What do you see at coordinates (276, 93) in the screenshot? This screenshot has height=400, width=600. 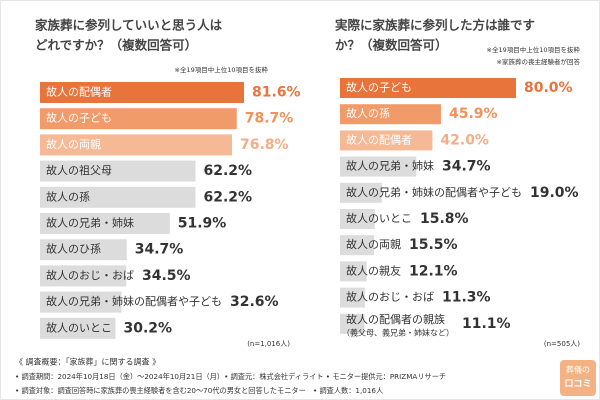 I see `value-label: 81.6%` at bounding box center [276, 93].